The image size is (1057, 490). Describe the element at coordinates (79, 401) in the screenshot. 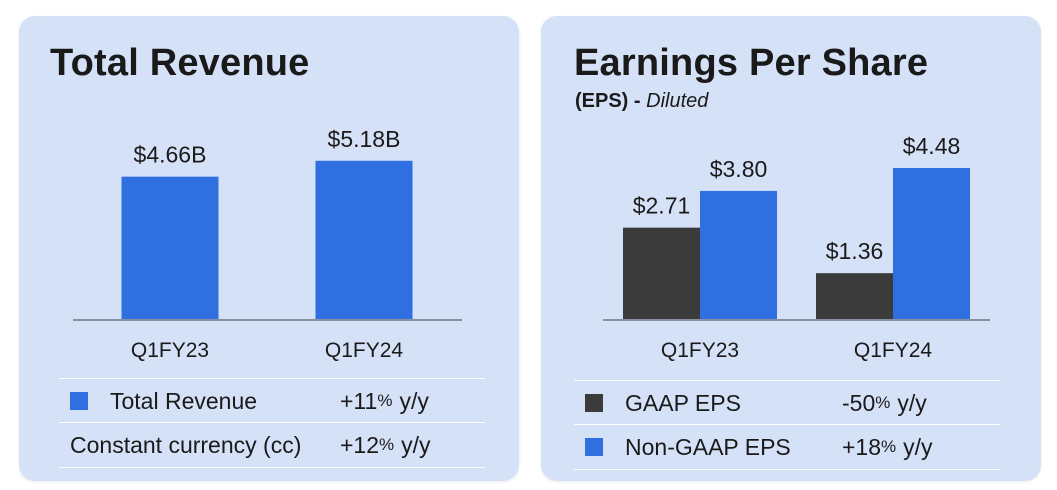

I see `total-revenue-swatch` at that location.